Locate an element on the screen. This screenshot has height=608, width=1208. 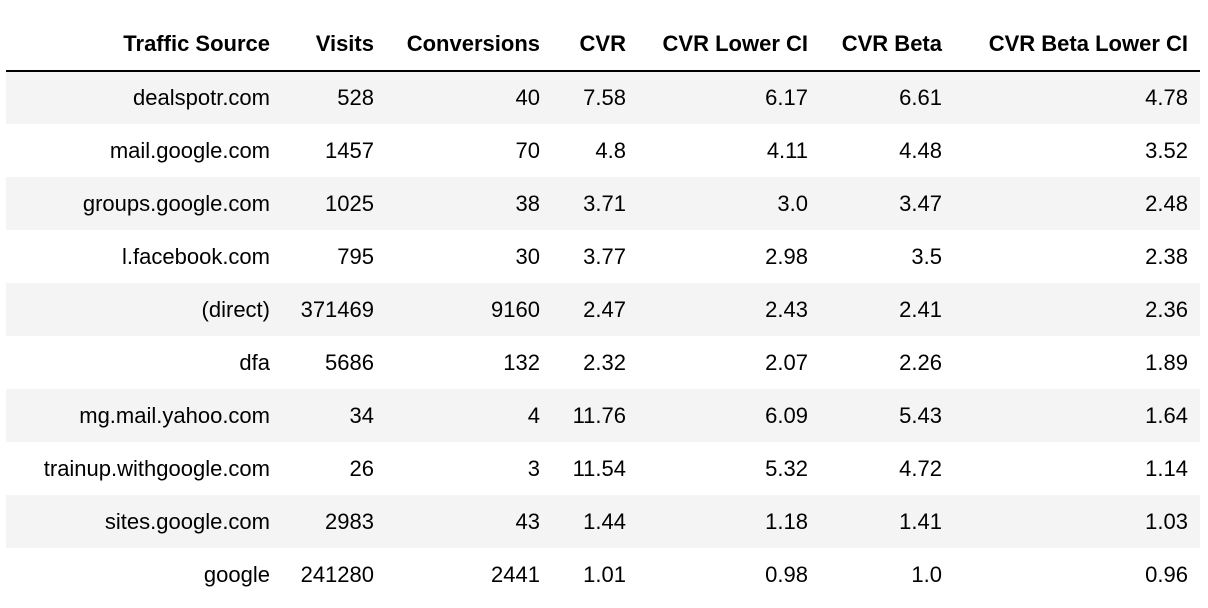
cvr-beta-cell: 4.48 is located at coordinates (920, 150).